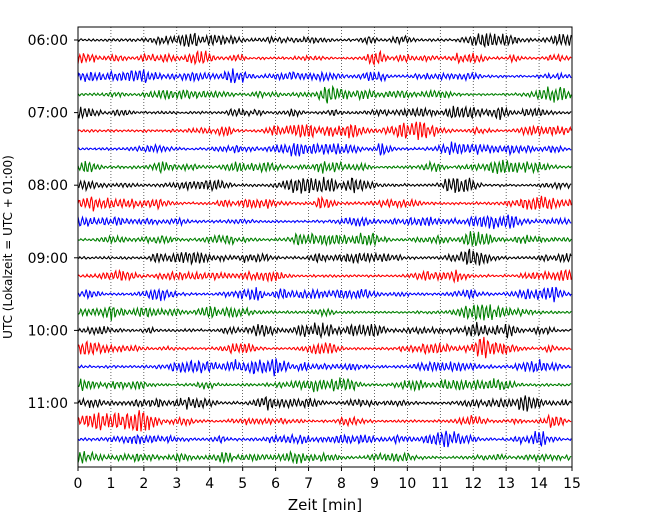  What do you see at coordinates (341, 484) in the screenshot?
I see `x-tick-label-8: 8` at bounding box center [341, 484].